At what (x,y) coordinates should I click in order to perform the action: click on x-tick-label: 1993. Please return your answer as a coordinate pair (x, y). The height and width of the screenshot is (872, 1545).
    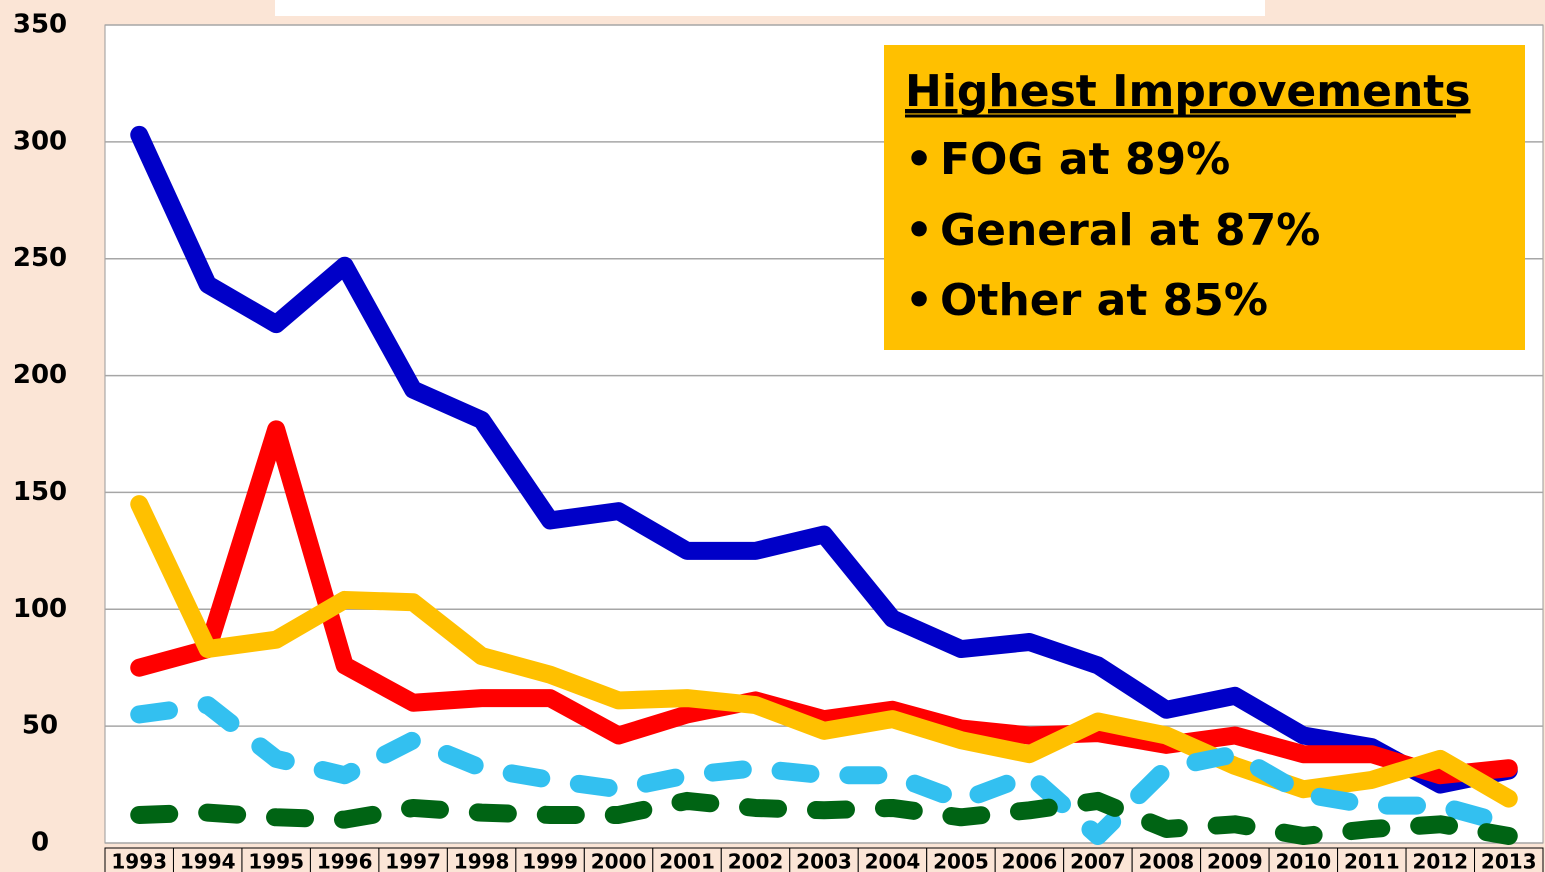
    Looking at the image, I should click on (139, 861).